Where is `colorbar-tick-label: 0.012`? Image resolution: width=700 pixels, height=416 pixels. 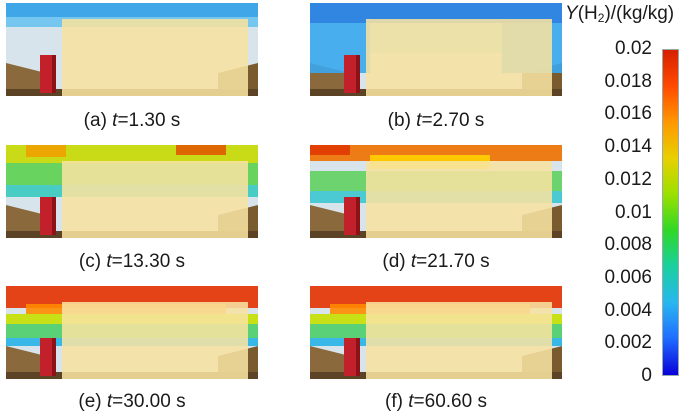
colorbar-tick-label: 0.012 is located at coordinates (628, 179).